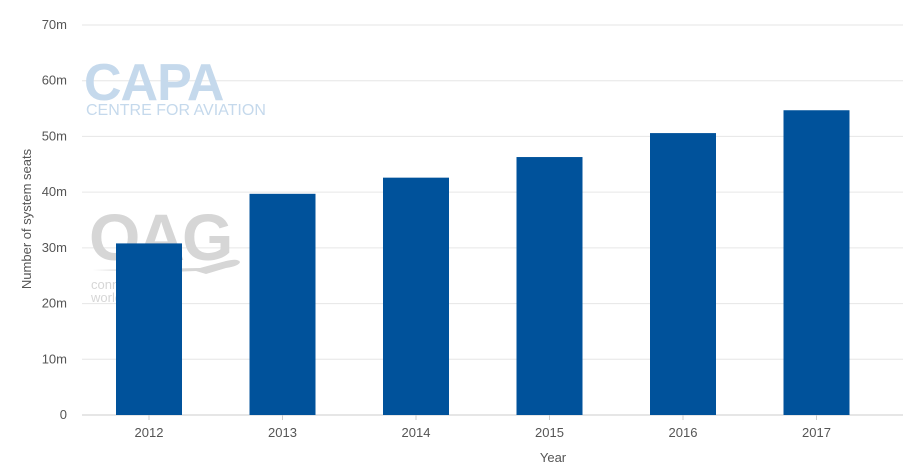  I want to click on y-tick-label: 30m, so click(54, 247).